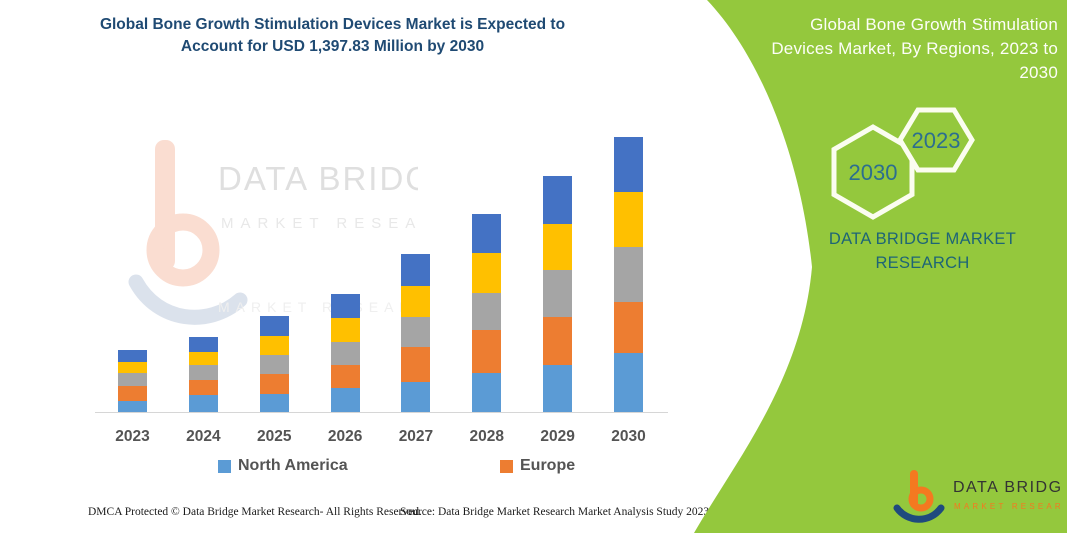 This screenshot has height=533, width=1067. What do you see at coordinates (293, 465) in the screenshot?
I see `legend-label: North America` at bounding box center [293, 465].